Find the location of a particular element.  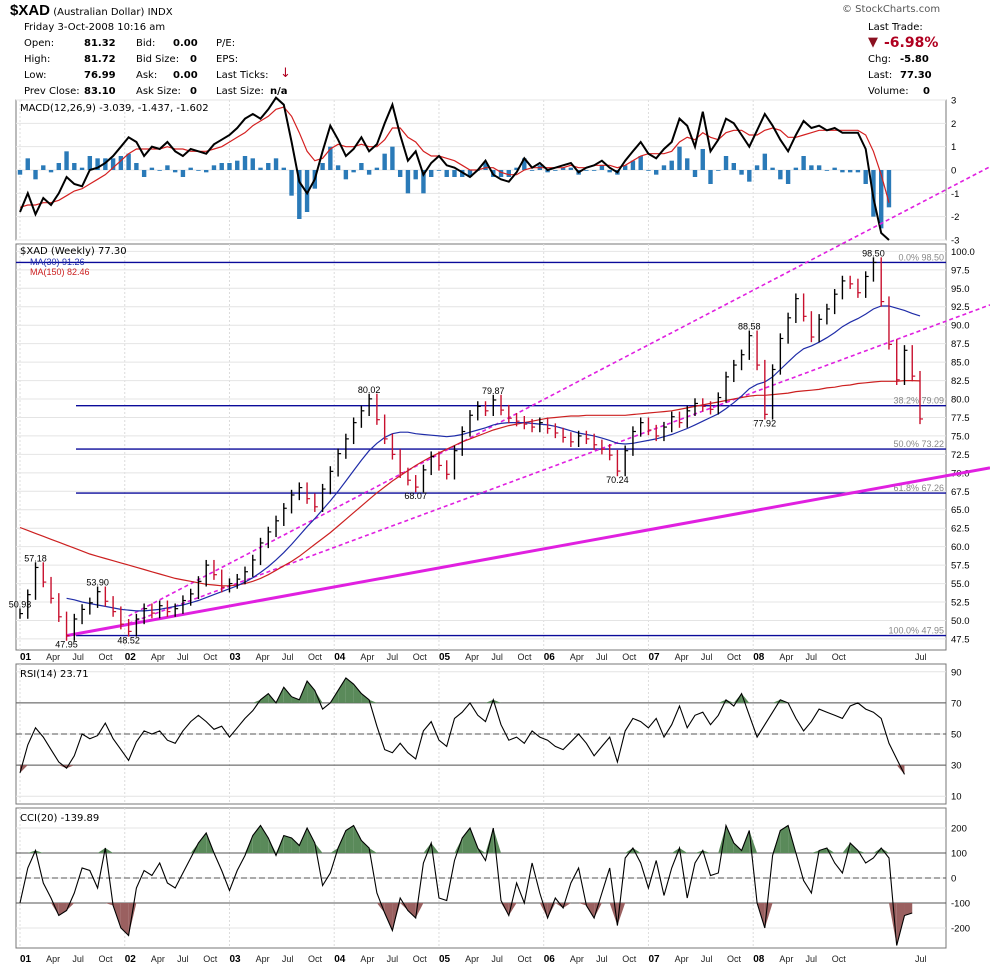

x-month-label: Apr is located at coordinates (786, 959).